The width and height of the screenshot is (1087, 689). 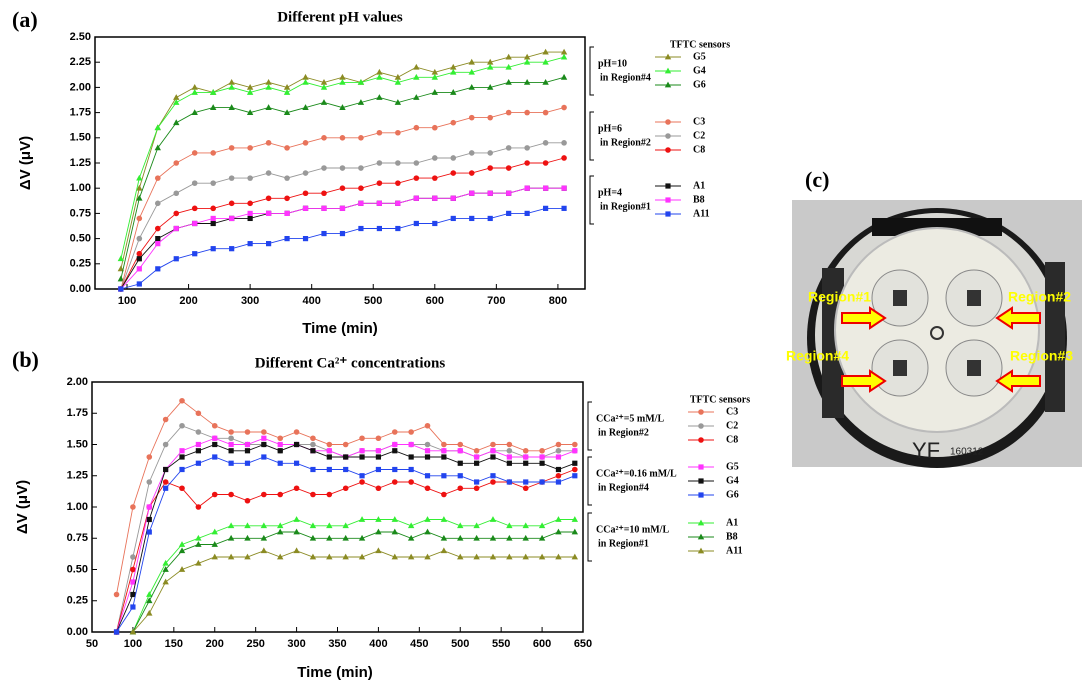 What do you see at coordinates (817, 179) in the screenshot?
I see `panel-label: (c)` at bounding box center [817, 179].